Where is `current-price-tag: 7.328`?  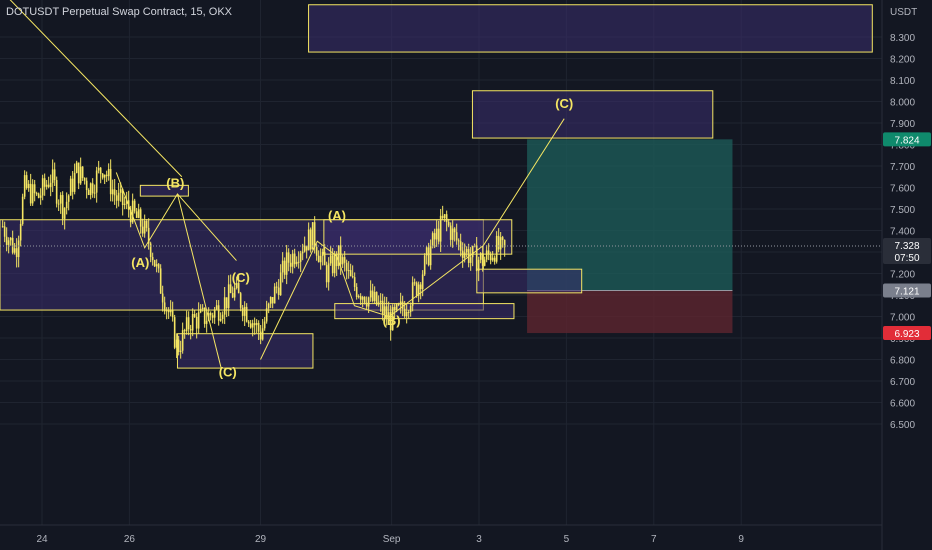
current-price-tag: 7.328 is located at coordinates (906, 246).